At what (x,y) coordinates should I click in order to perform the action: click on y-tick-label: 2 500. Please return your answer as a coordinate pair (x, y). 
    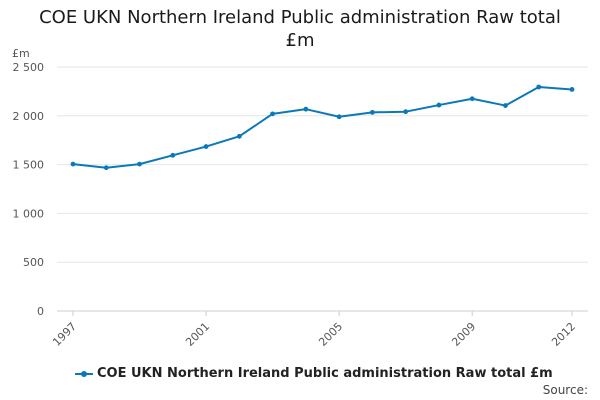
    Looking at the image, I should click on (29, 67).